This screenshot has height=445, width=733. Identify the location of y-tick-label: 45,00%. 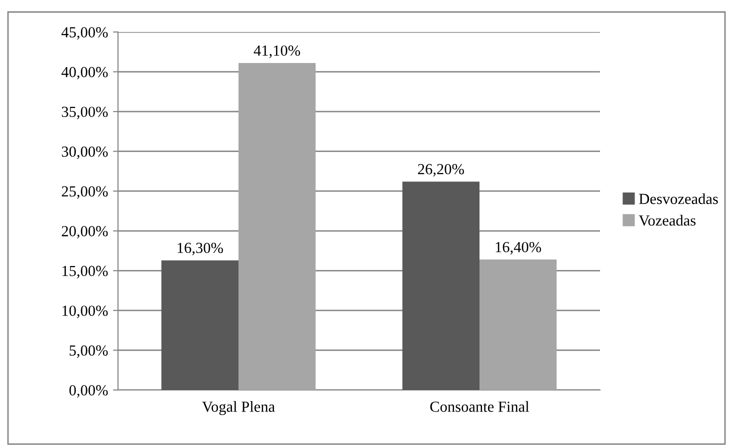
(84, 33).